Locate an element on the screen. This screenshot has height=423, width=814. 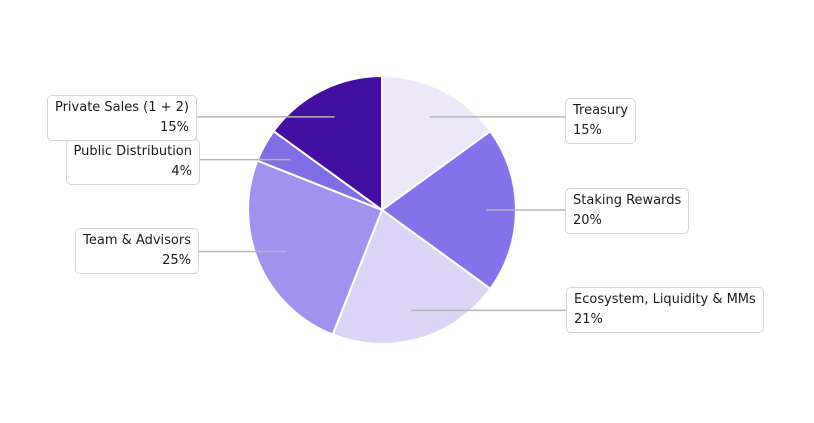
slice-label: Private Sales (1 + 2) is located at coordinates (121, 107).